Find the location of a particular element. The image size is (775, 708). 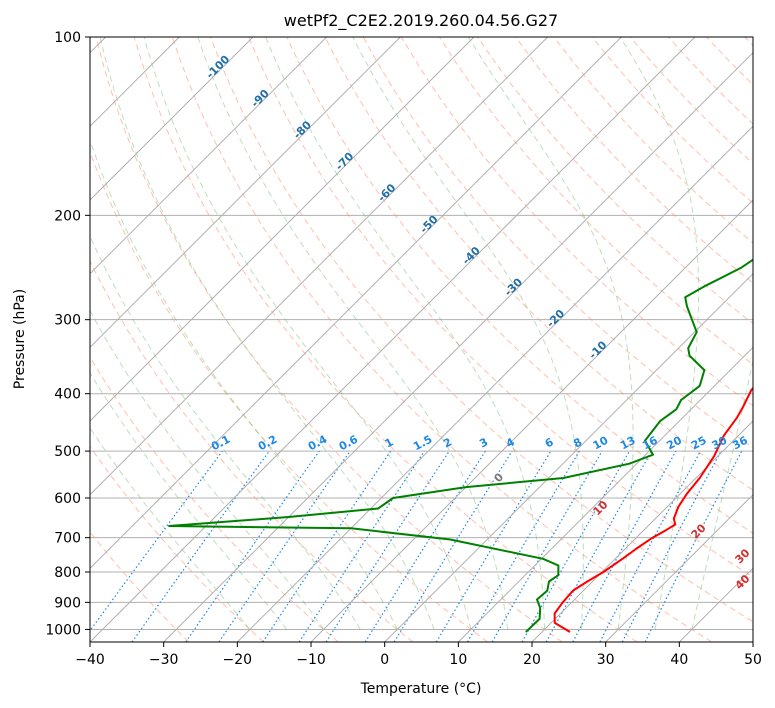

mixing-ratio-label: 20 is located at coordinates (674, 443).